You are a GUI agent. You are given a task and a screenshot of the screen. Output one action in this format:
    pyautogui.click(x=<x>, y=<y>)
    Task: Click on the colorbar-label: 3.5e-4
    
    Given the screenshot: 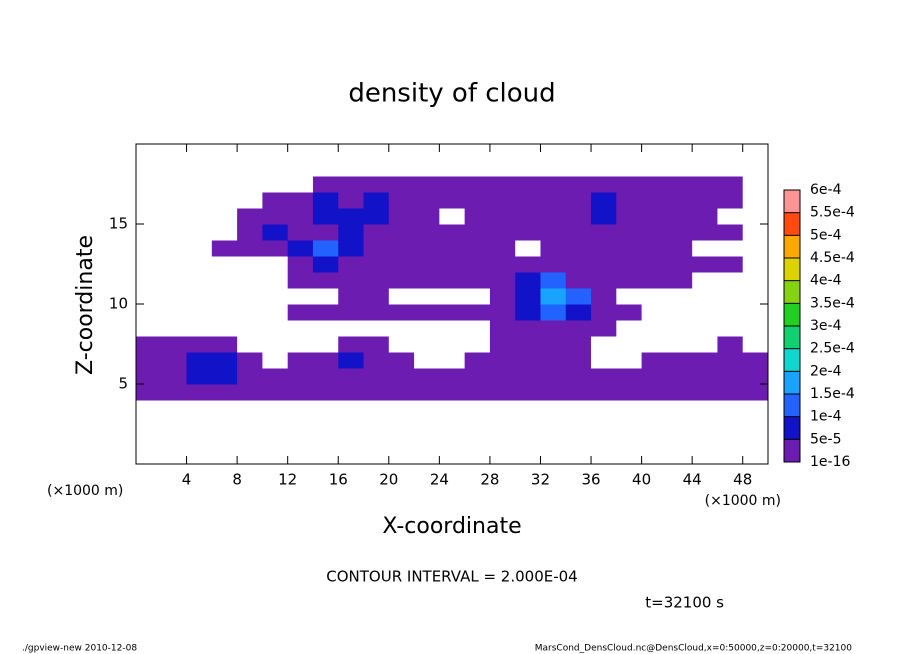 What is the action you would take?
    pyautogui.click(x=832, y=303)
    